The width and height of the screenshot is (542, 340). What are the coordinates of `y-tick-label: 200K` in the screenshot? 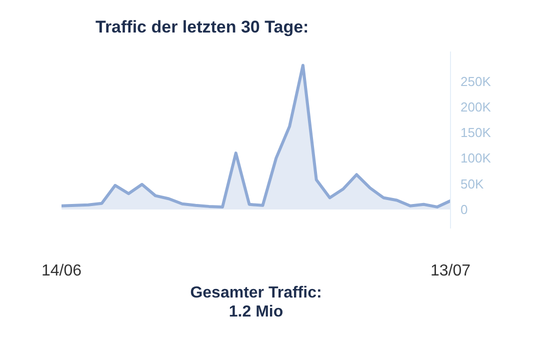 It's located at (476, 106).